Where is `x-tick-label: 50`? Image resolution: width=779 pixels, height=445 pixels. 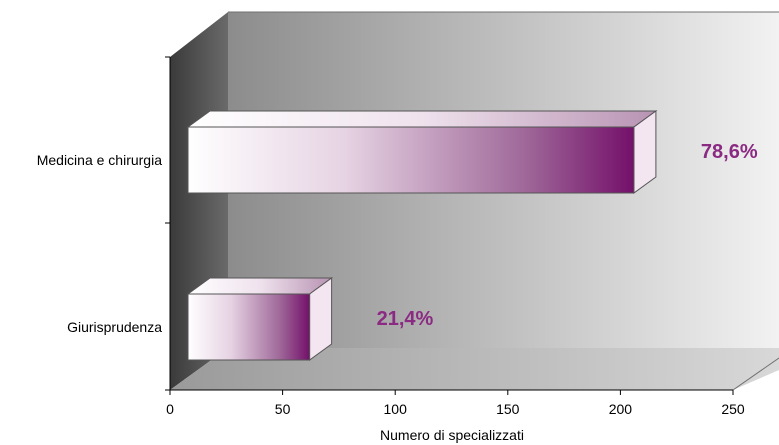
x-tick-label: 50 is located at coordinates (283, 409).